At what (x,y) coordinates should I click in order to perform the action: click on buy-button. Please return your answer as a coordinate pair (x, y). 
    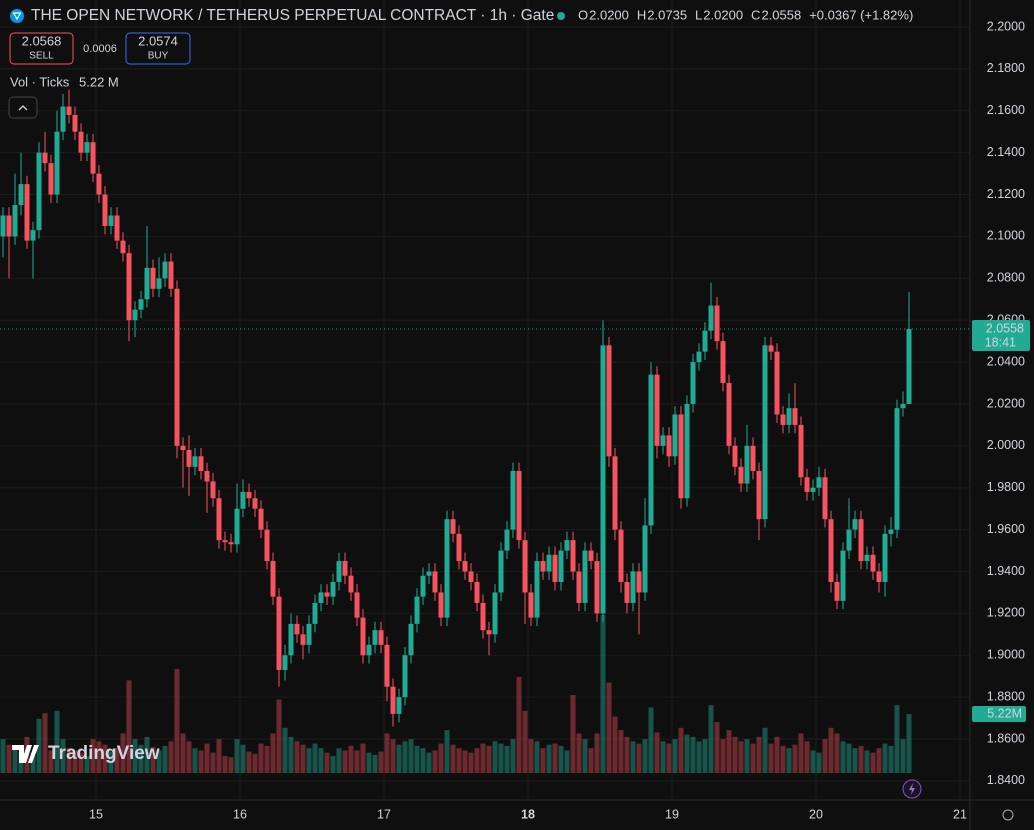
    Looking at the image, I should click on (158, 48).